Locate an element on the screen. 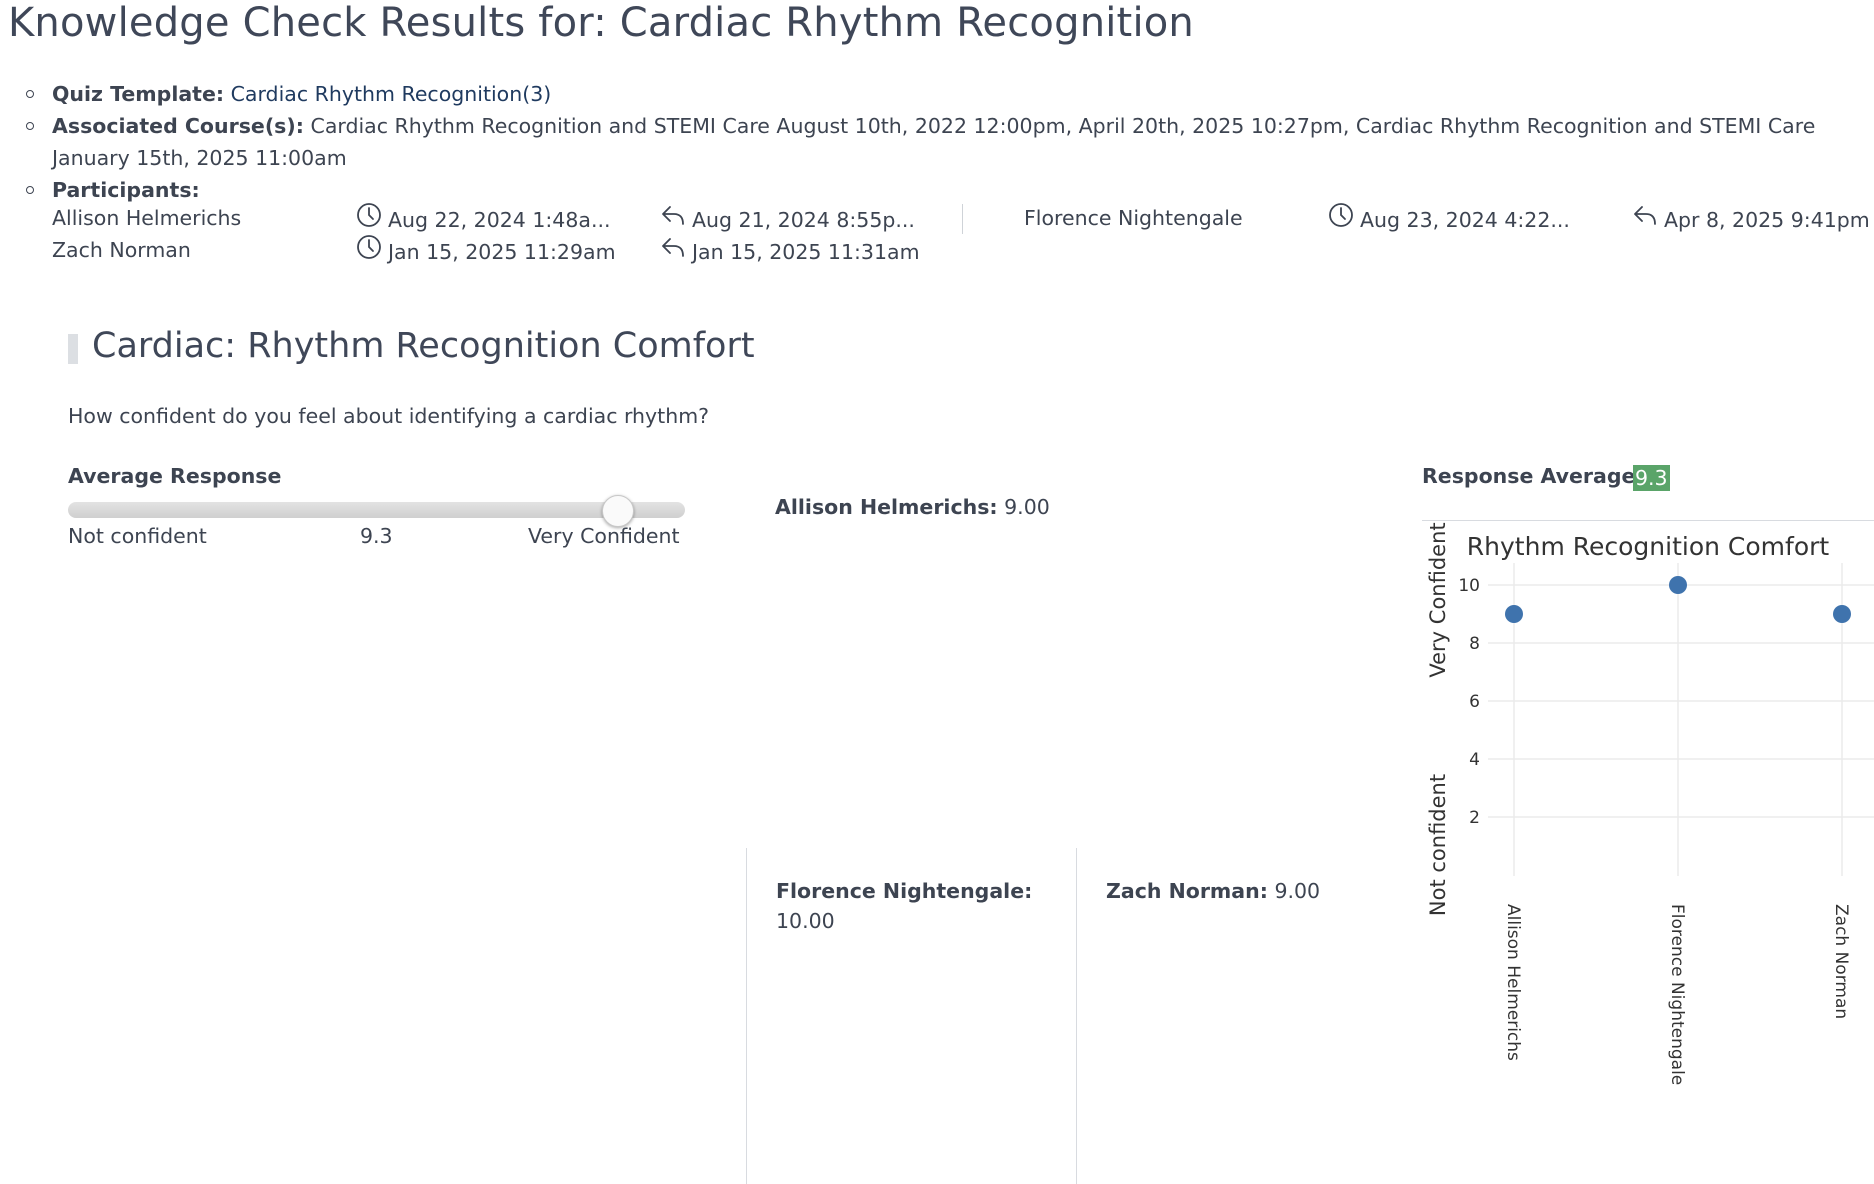 The width and height of the screenshot is (1874, 1184). chart-y-tick-label: 4 is located at coordinates (1474, 760).